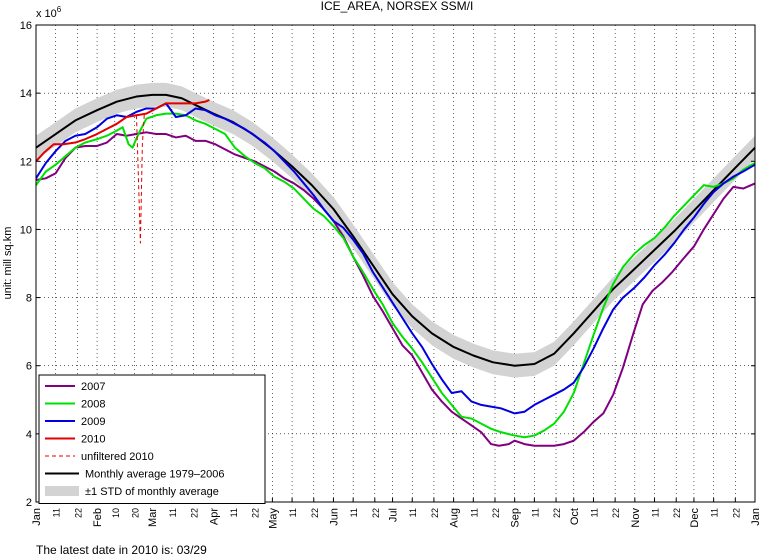 This screenshot has height=560, width=761. Describe the element at coordinates (93, 440) in the screenshot. I see `legend-label: 2010` at that location.